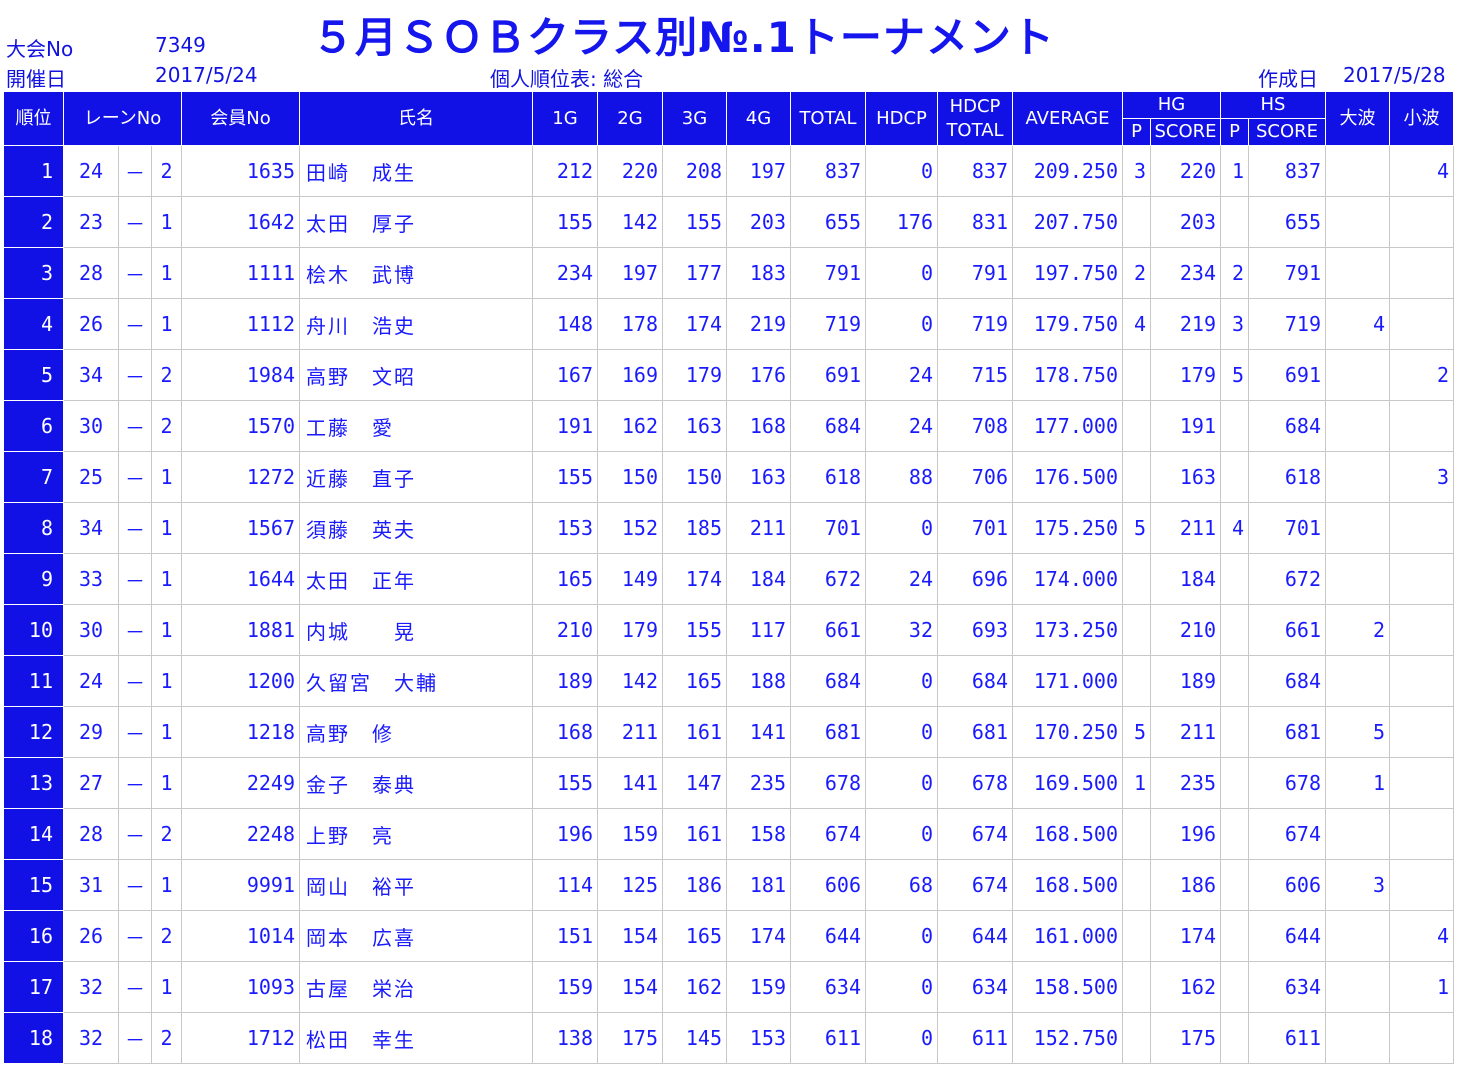  I want to click on average-cell: 173.250, so click(1067, 630).